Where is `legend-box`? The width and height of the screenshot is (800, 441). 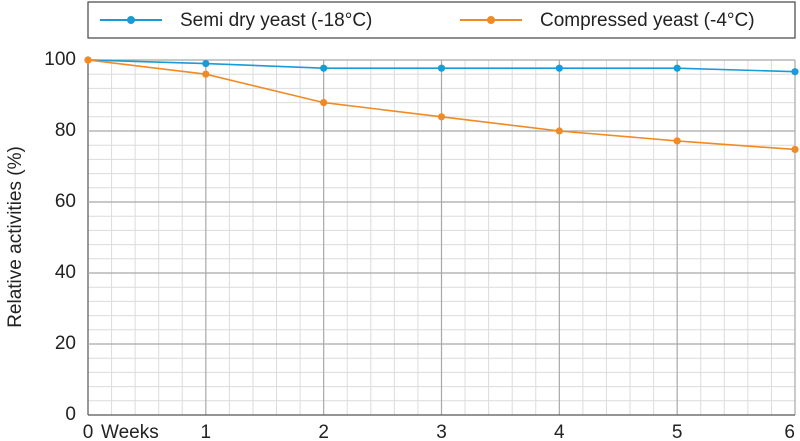
legend-box is located at coordinates (441, 20).